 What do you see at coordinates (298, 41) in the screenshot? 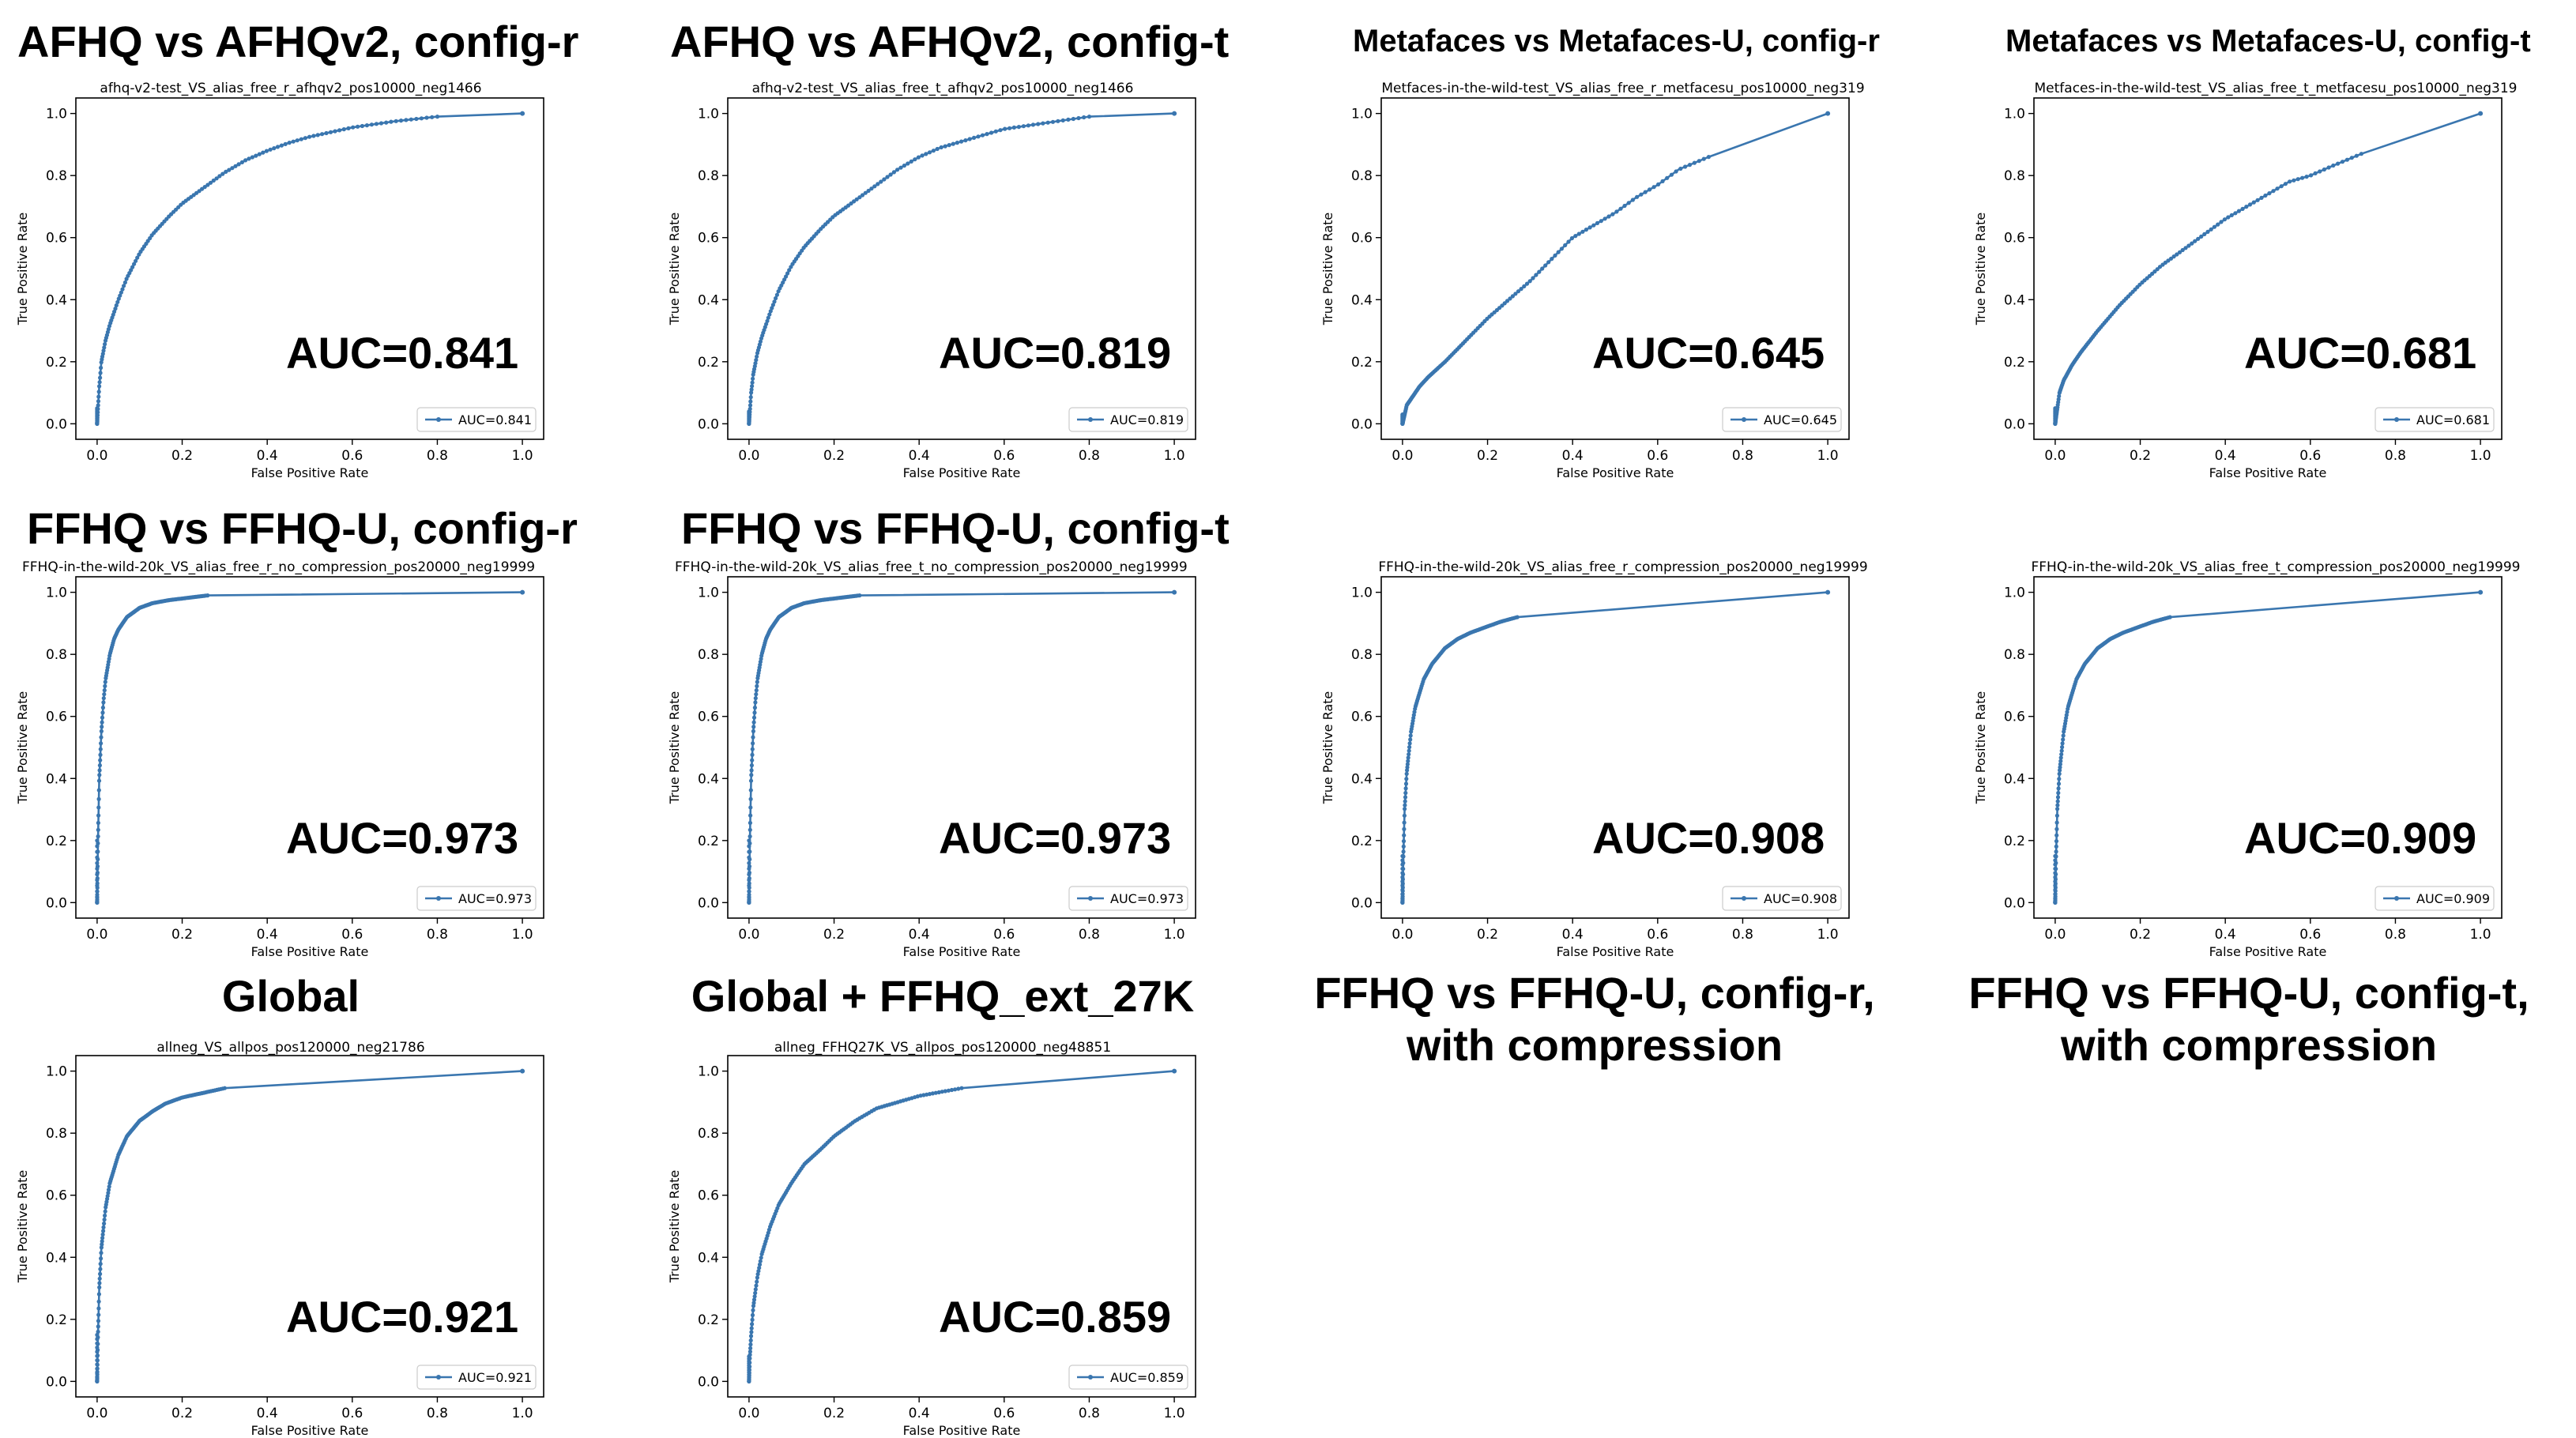
I see `panel-title-0: AFHQ vs AFHQv2, config-r` at bounding box center [298, 41].